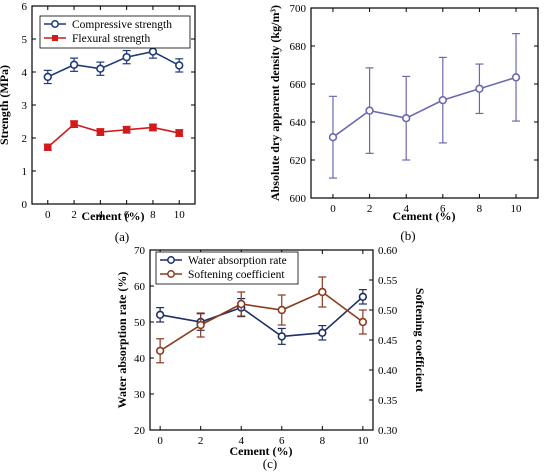 The height and width of the screenshot is (476, 550). I want to click on legend-label: Compressive strength, so click(122, 25).